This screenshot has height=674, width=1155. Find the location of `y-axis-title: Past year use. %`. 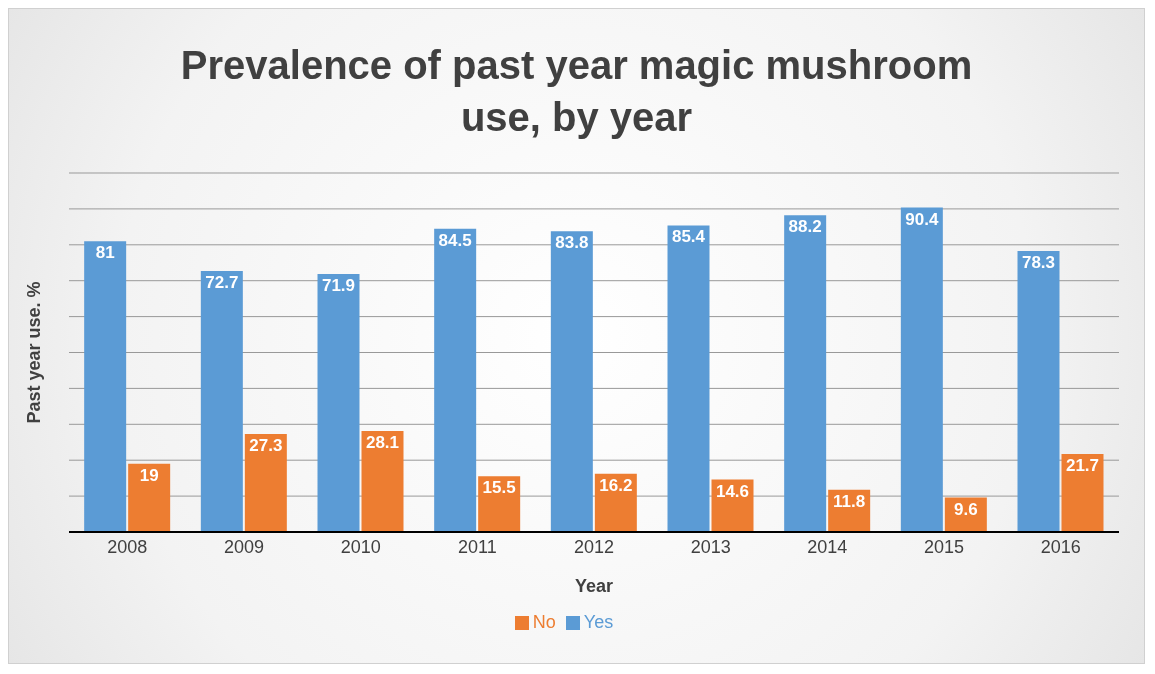

y-axis-title: Past year use. % is located at coordinates (34, 352).